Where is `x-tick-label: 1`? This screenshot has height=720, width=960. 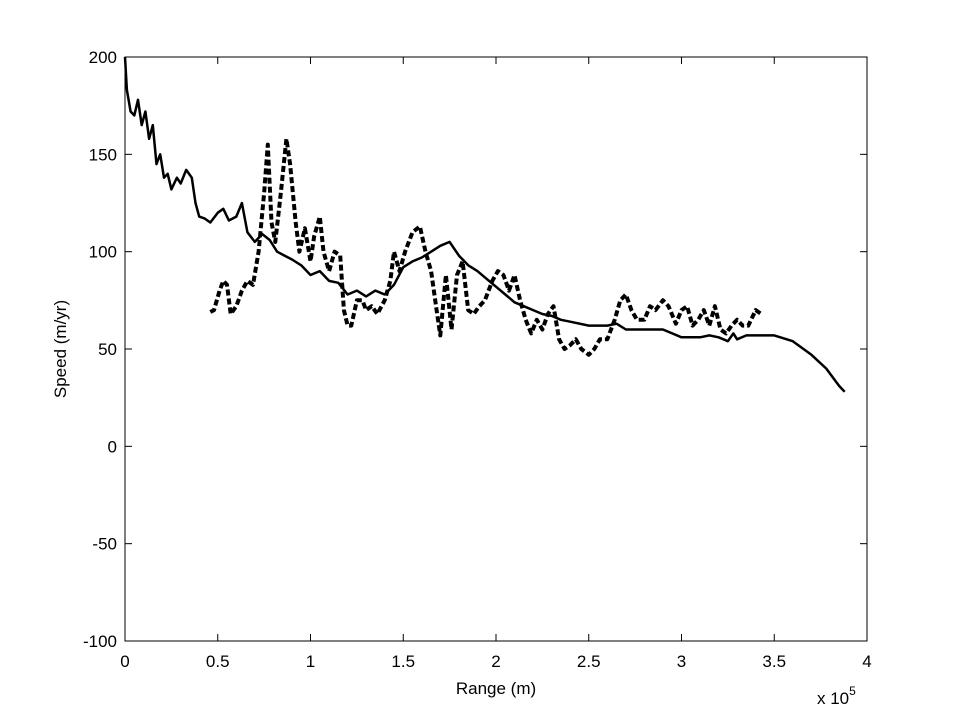 x-tick-label: 1 is located at coordinates (310, 661).